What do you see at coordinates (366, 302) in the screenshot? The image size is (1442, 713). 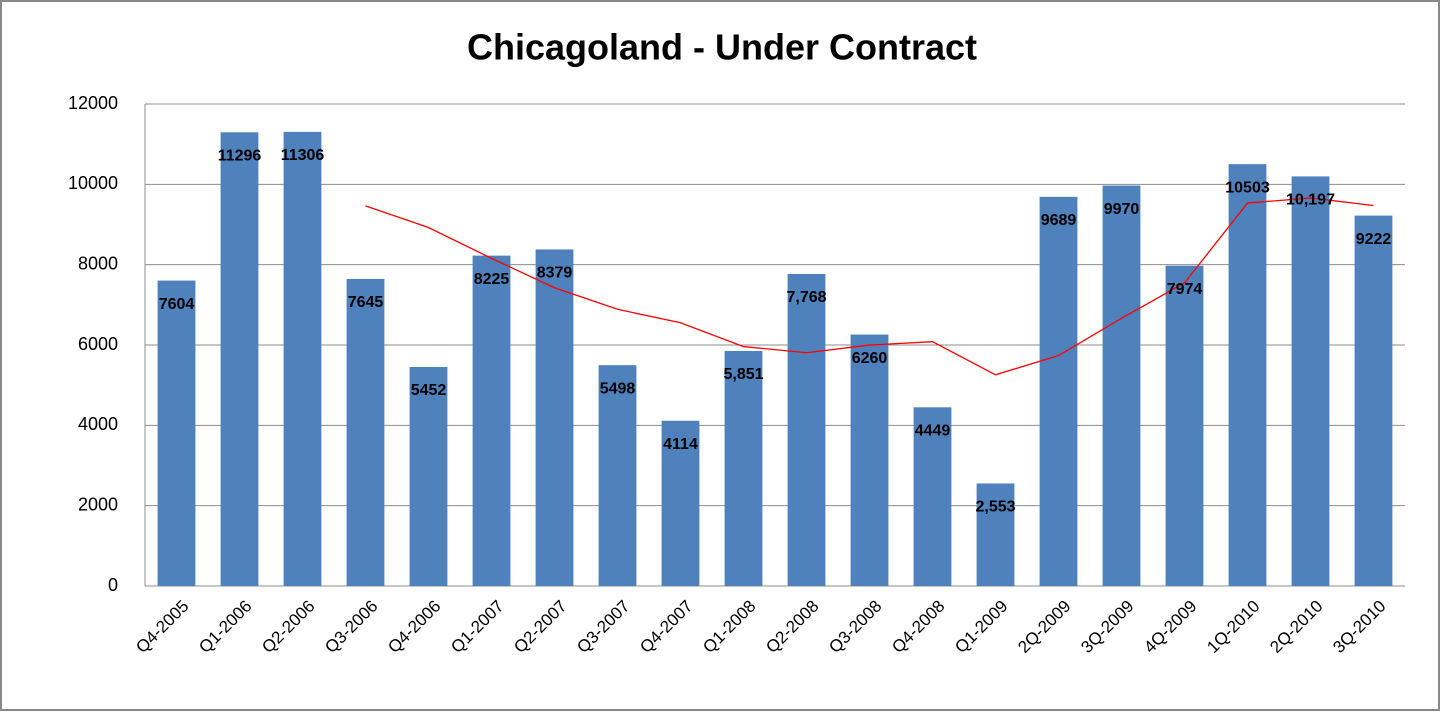 I see `value-label: 7645` at bounding box center [366, 302].